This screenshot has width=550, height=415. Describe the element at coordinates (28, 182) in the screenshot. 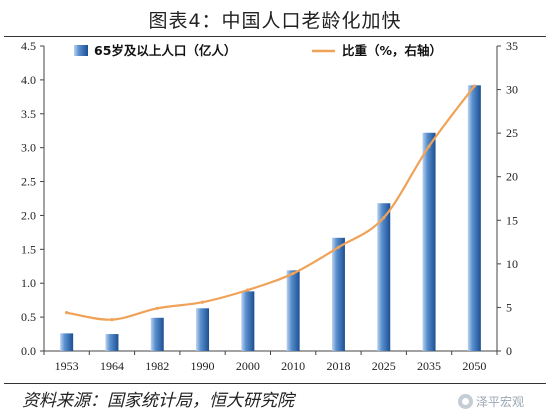

I see `left-tick-label: 2.5` at that location.